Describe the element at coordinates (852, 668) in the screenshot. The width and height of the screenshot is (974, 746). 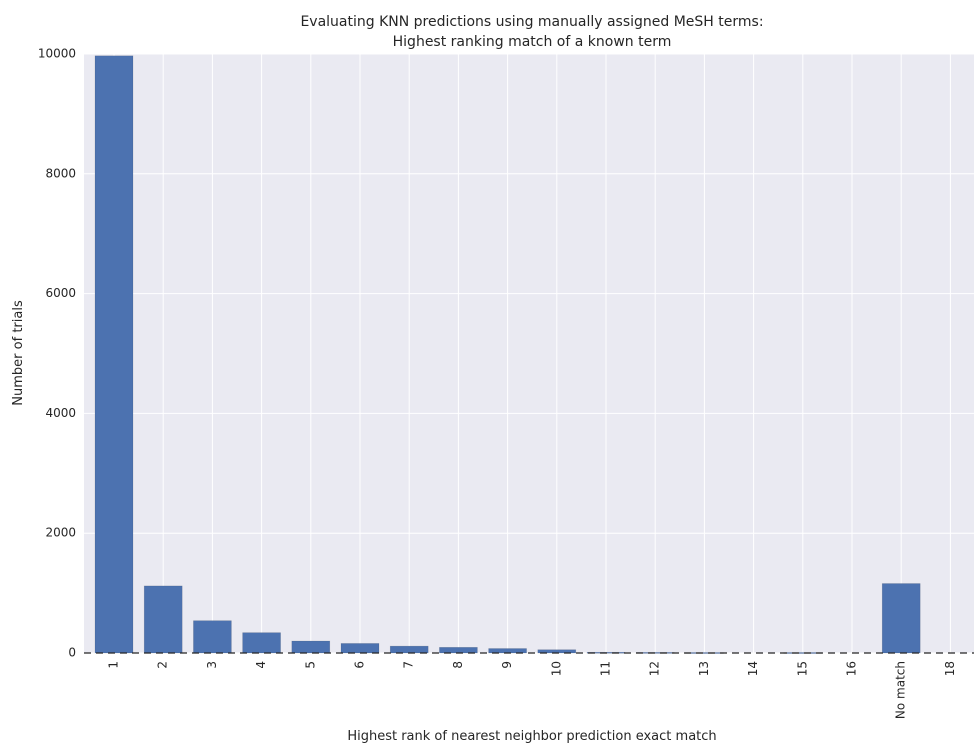
I see `x-tick-label: 16` at that location.